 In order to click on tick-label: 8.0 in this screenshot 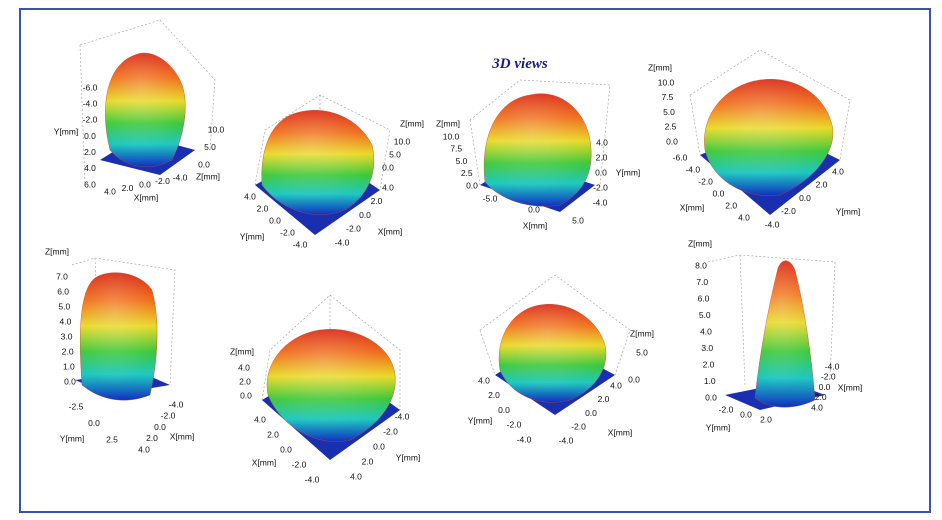, I will do `click(701, 265)`.